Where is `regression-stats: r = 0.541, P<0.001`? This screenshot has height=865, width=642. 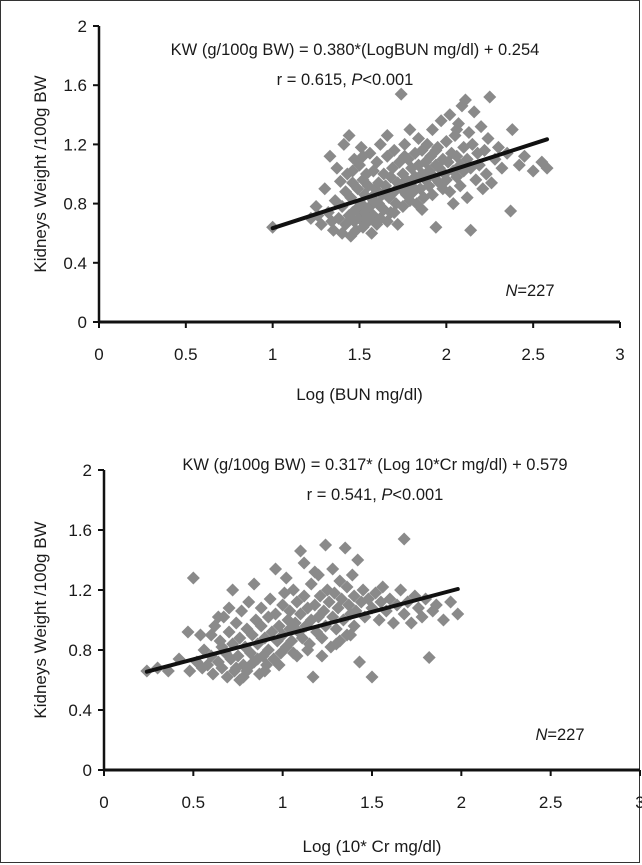 regression-stats: r = 0.541, P<0.001 is located at coordinates (375, 495).